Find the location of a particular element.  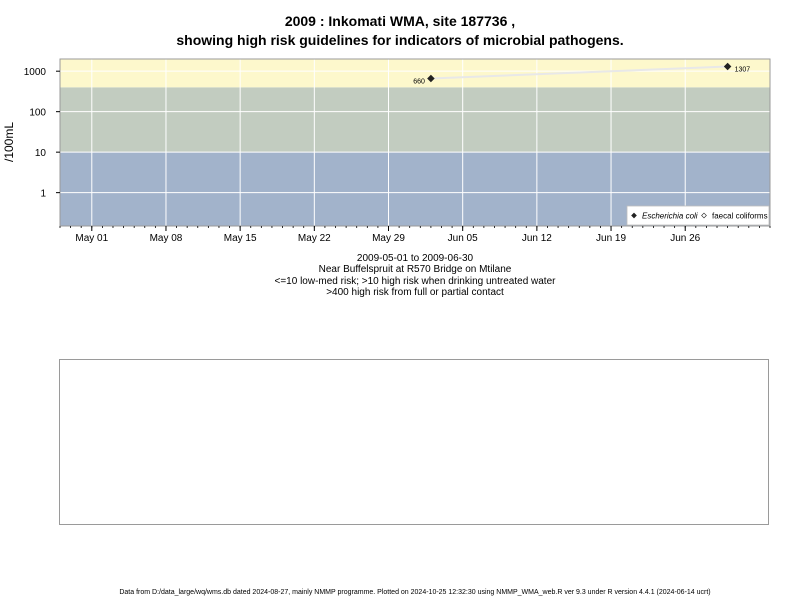

y-tick-label: 1000 is located at coordinates (35, 72).